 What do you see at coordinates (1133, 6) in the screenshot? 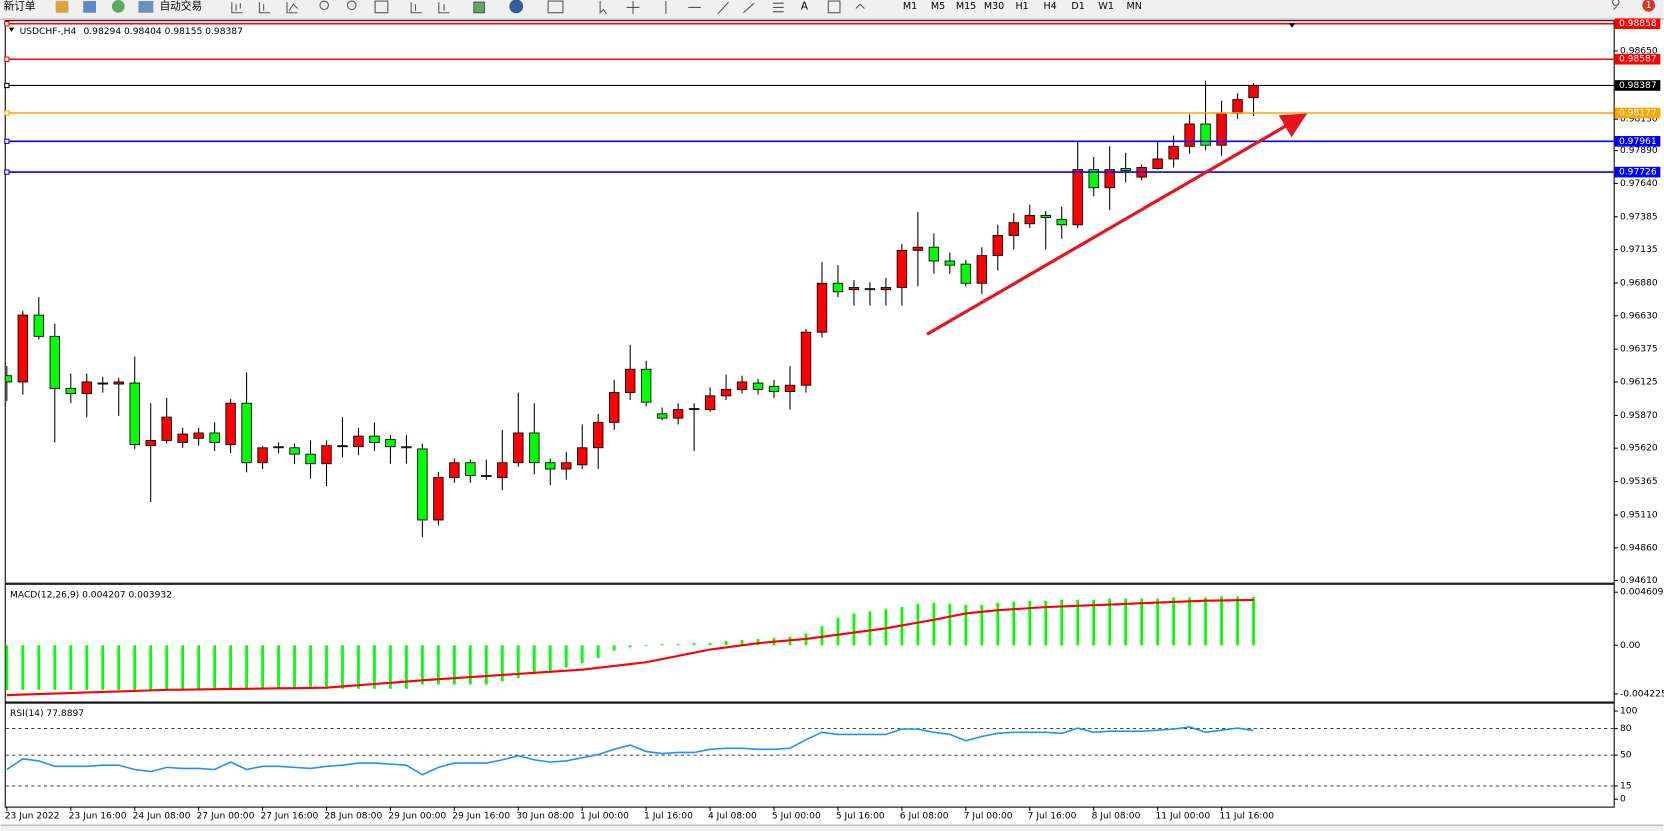
I see `timeframe-button: MN` at bounding box center [1133, 6].